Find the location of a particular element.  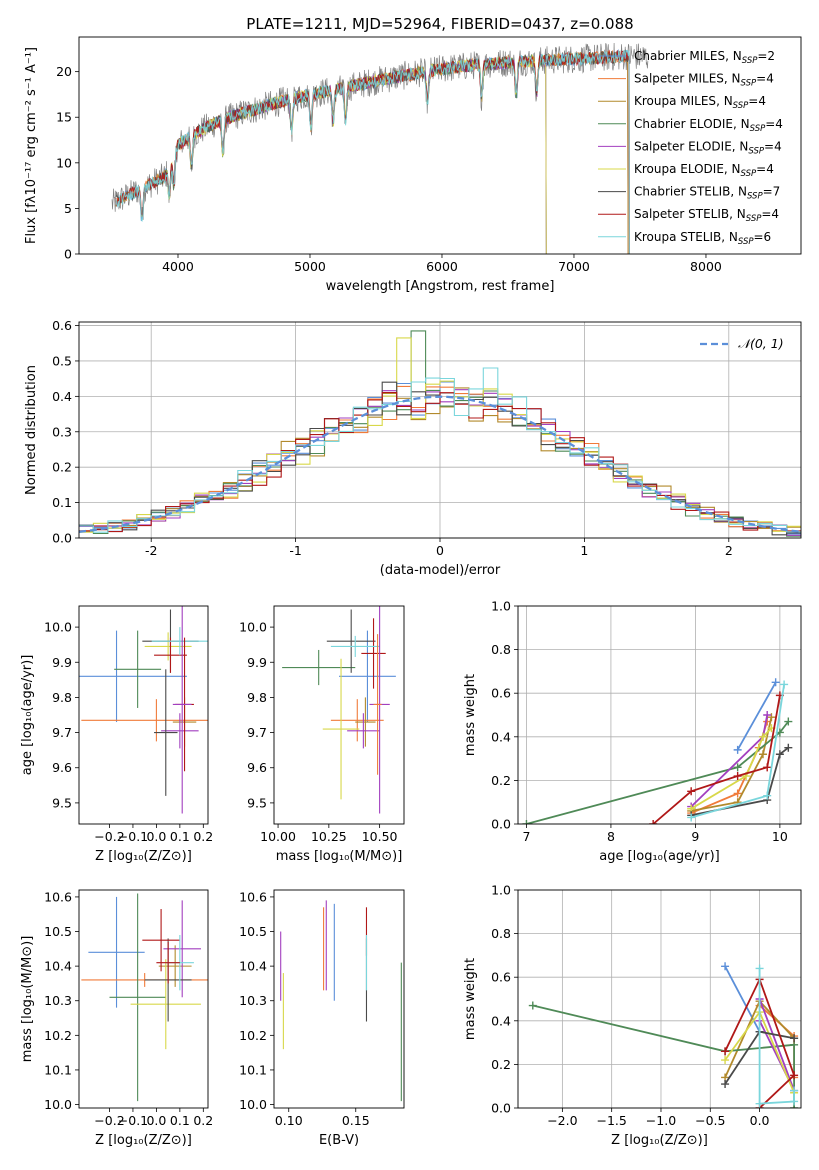

y-tick-label: 10.5 is located at coordinates (253, 931).